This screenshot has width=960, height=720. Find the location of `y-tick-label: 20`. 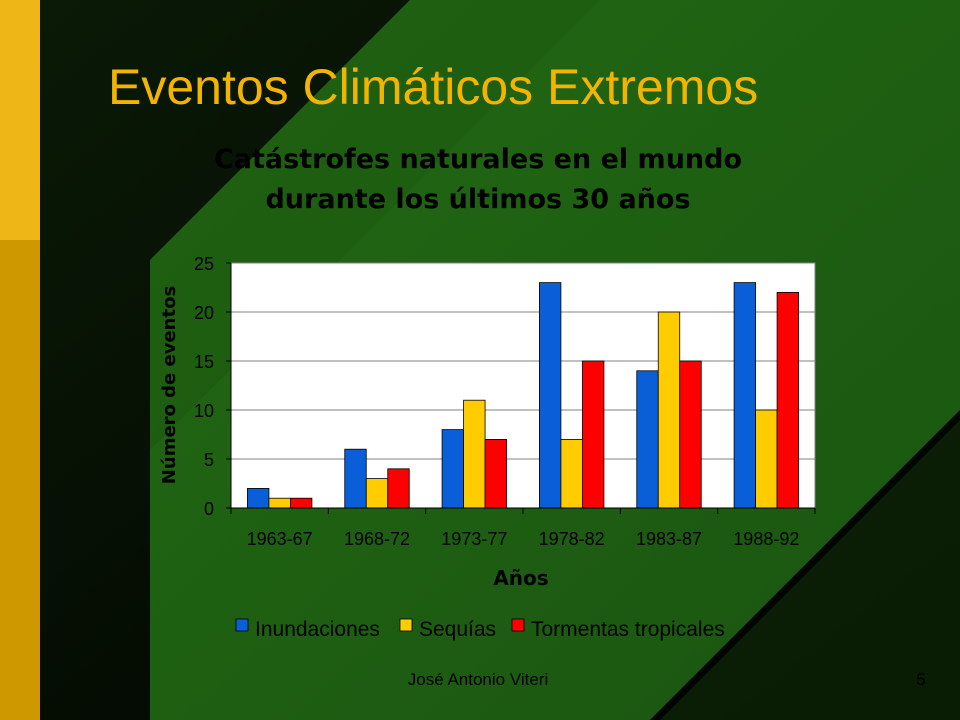

y-tick-label: 20 is located at coordinates (204, 313).